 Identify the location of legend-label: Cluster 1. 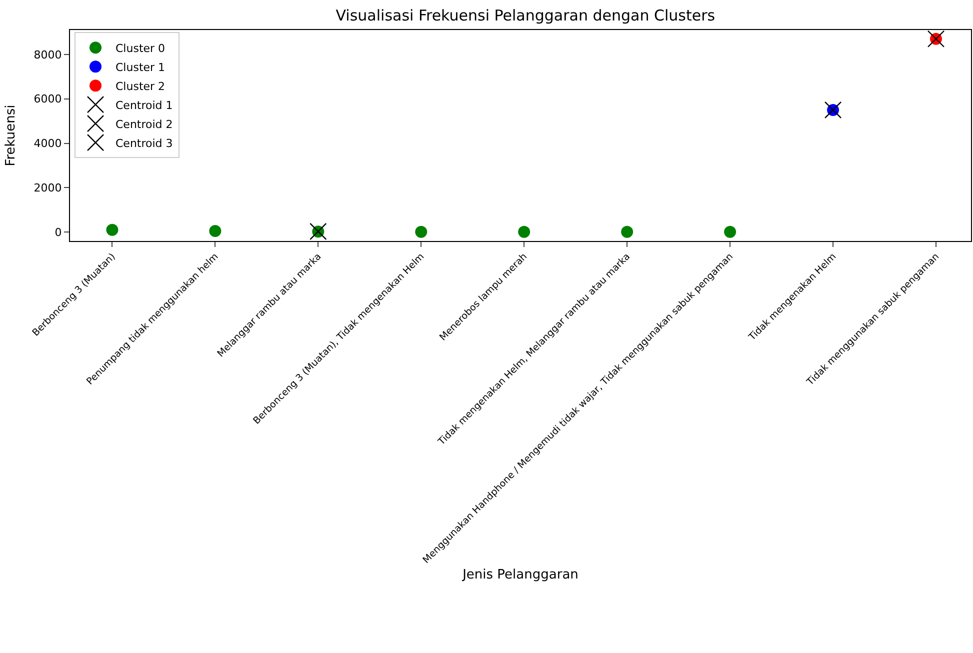
(141, 67).